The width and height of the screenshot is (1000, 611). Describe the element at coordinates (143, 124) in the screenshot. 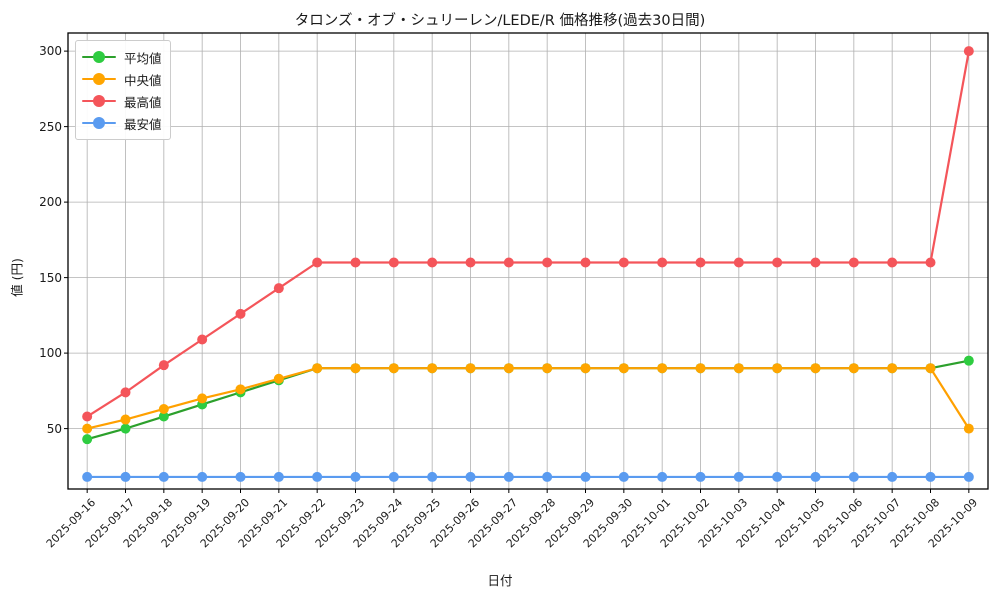

I see `legend-label: 最安値` at that location.